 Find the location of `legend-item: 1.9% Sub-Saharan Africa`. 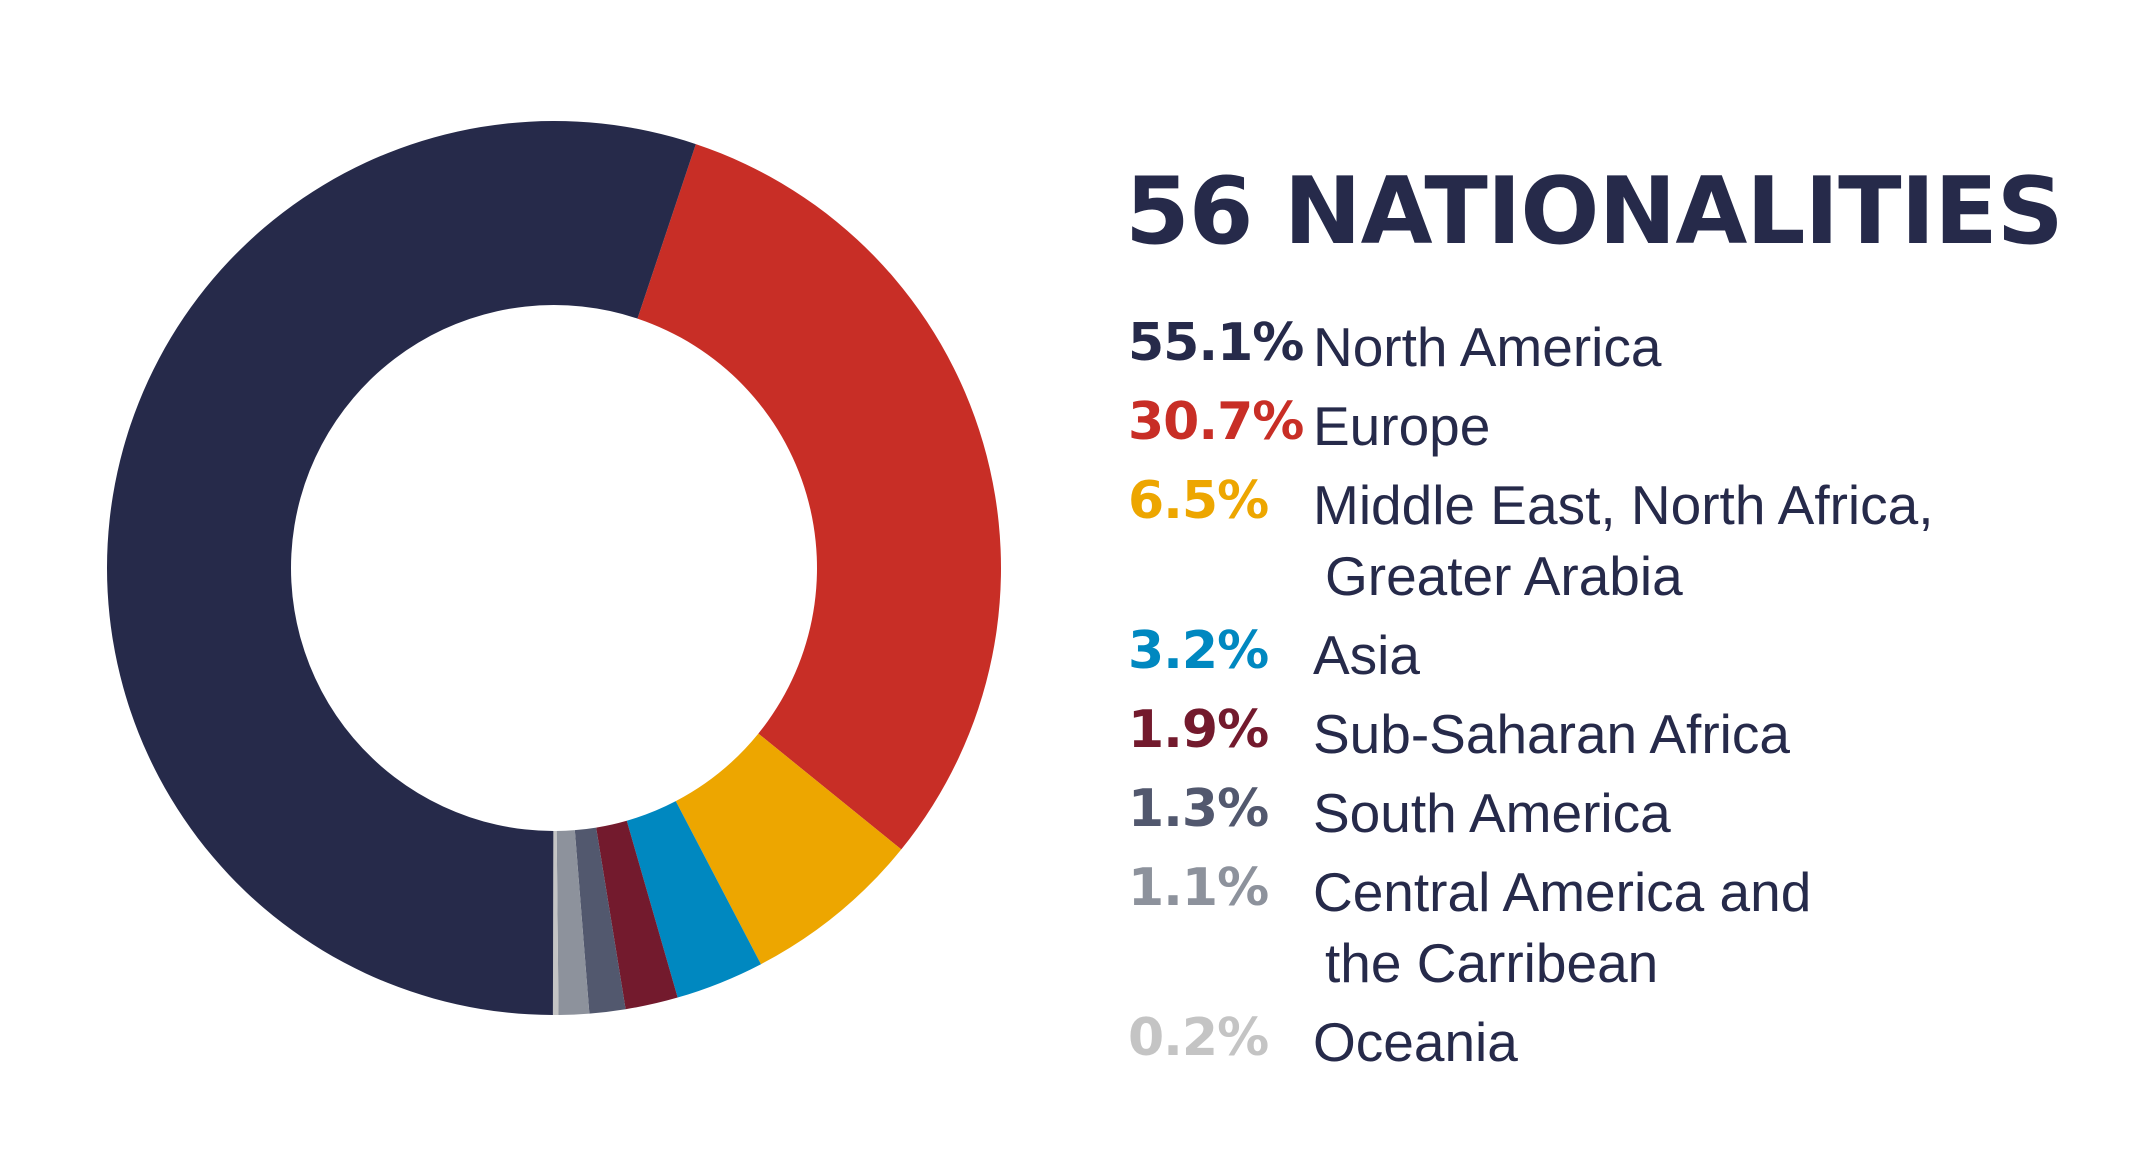

legend-item: 1.9% Sub-Saharan Africa is located at coordinates (1608, 734).